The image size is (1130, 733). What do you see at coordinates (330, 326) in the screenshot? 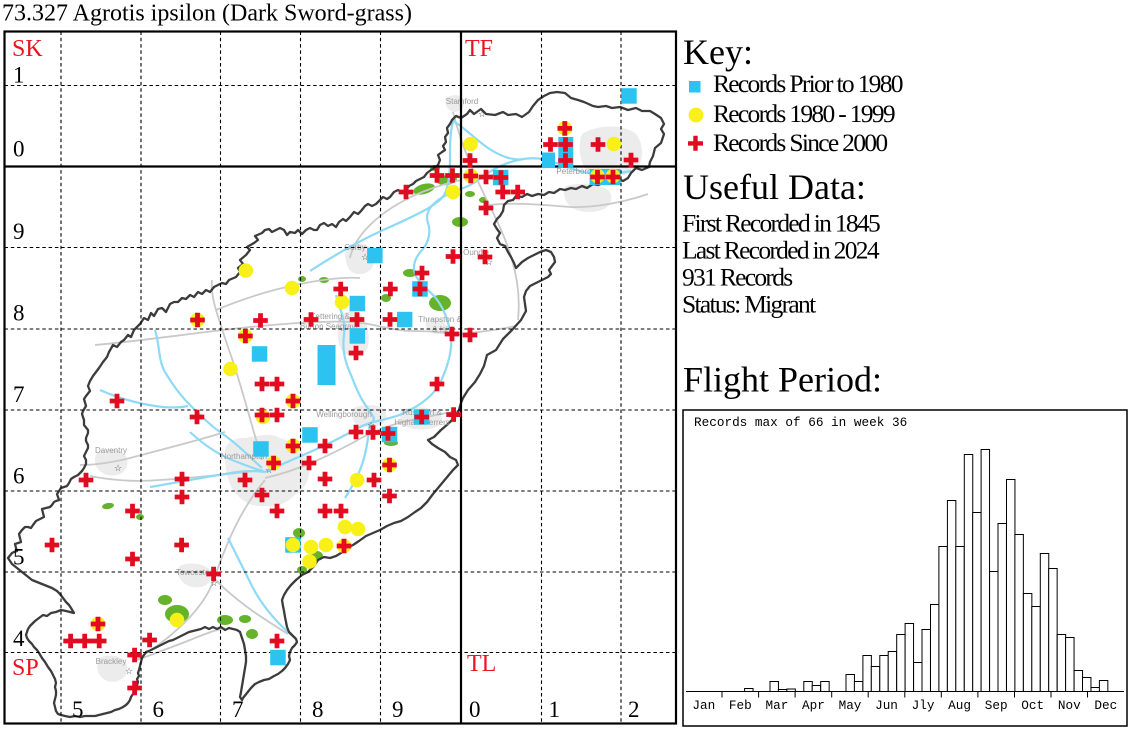
I see `svg-text: Burton Seagrave` at bounding box center [330, 326].